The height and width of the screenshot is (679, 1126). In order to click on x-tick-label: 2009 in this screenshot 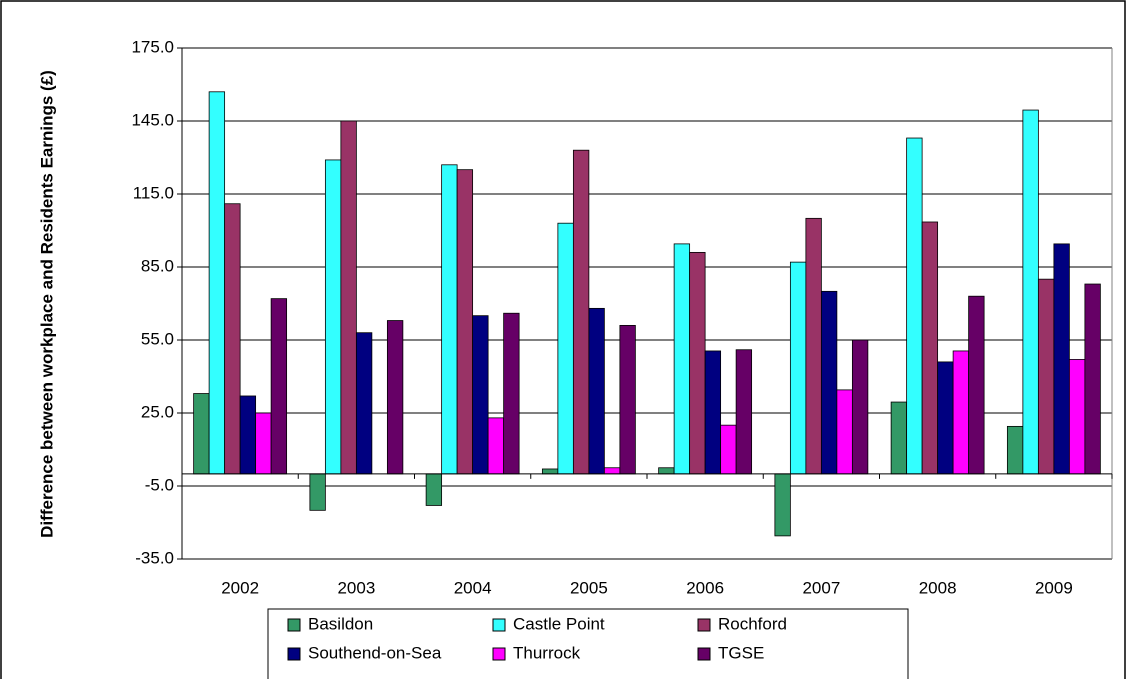, I will do `click(1054, 587)`.